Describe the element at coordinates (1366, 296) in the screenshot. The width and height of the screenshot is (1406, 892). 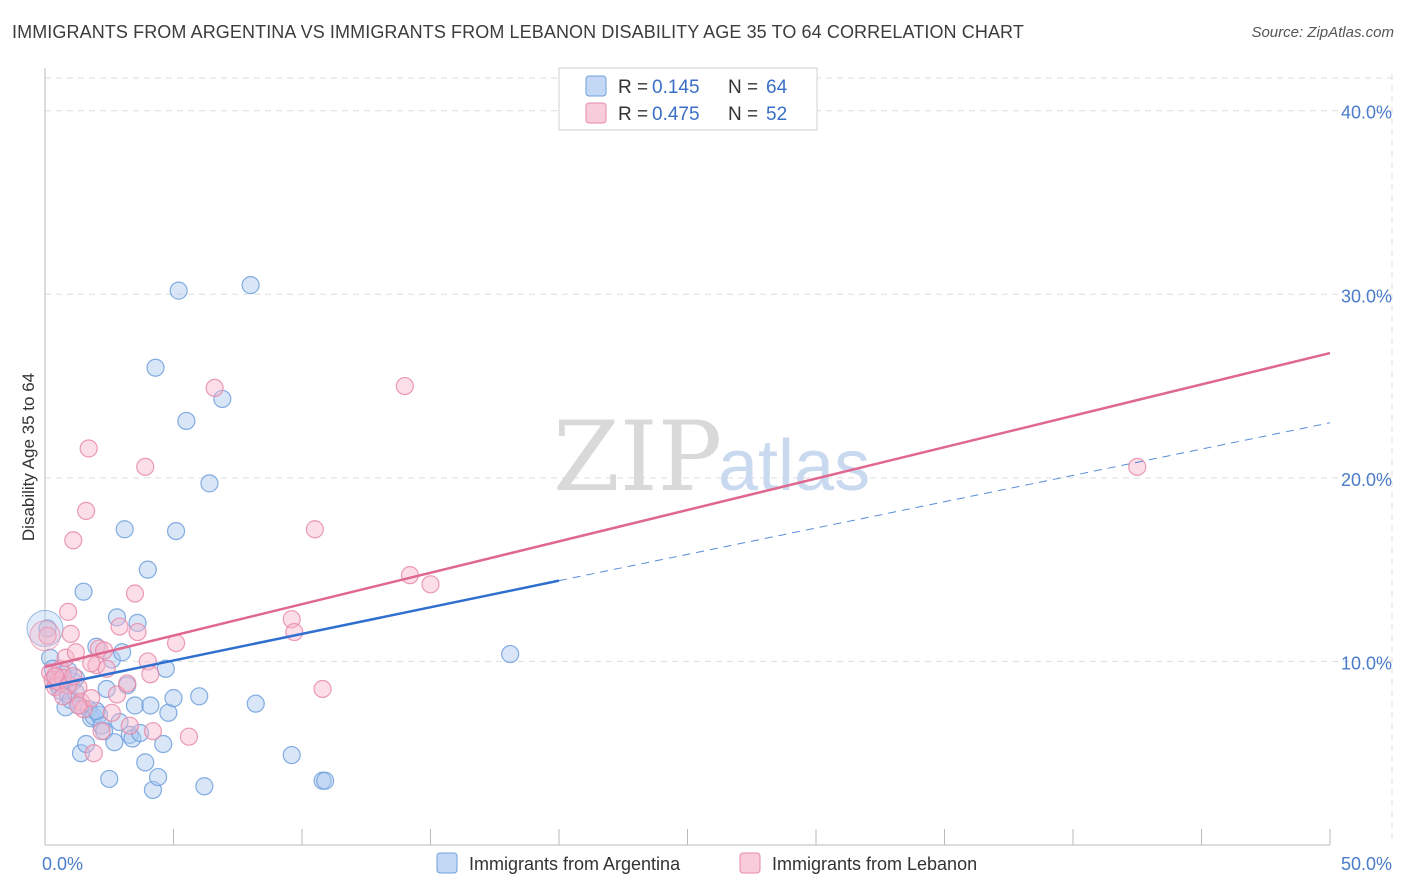
I see `y-tick-label-2: 30.0%` at that location.